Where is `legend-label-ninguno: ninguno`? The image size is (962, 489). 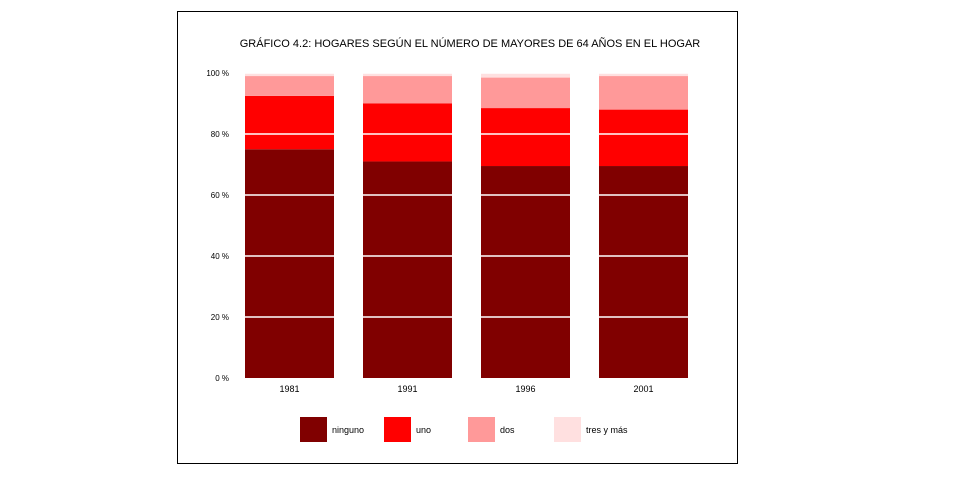 legend-label-ninguno: ninguno is located at coordinates (348, 430).